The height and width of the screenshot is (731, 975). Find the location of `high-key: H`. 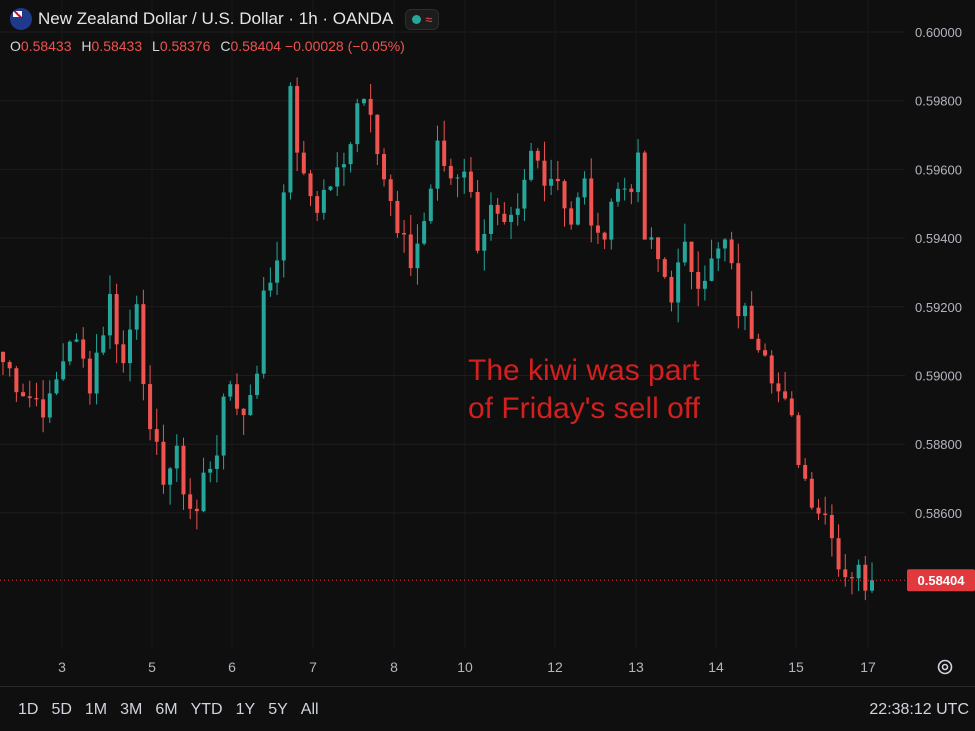

high-key: H is located at coordinates (86, 46).